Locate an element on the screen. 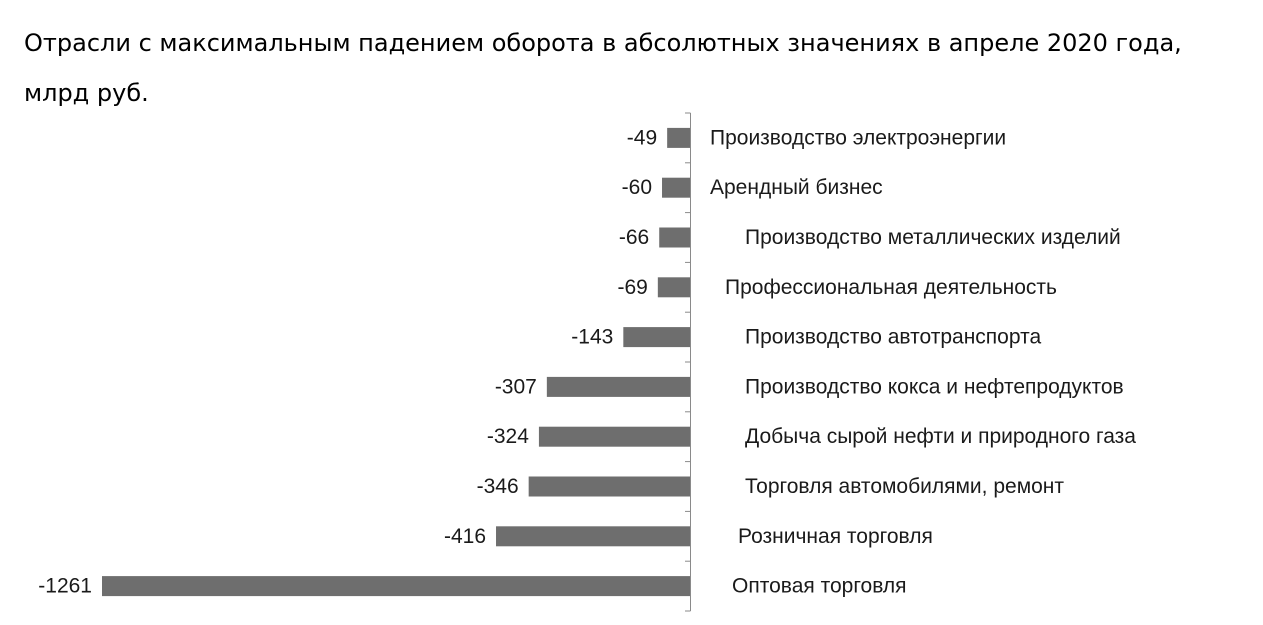  value-label: -143 is located at coordinates (592, 337).